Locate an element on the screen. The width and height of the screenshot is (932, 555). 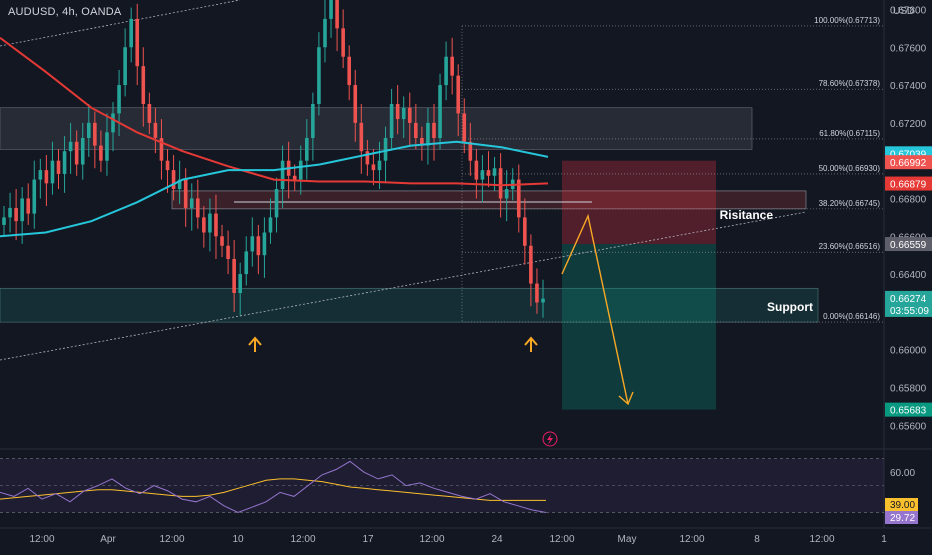
price-tag-text: 0.65683 is located at coordinates (908, 411).